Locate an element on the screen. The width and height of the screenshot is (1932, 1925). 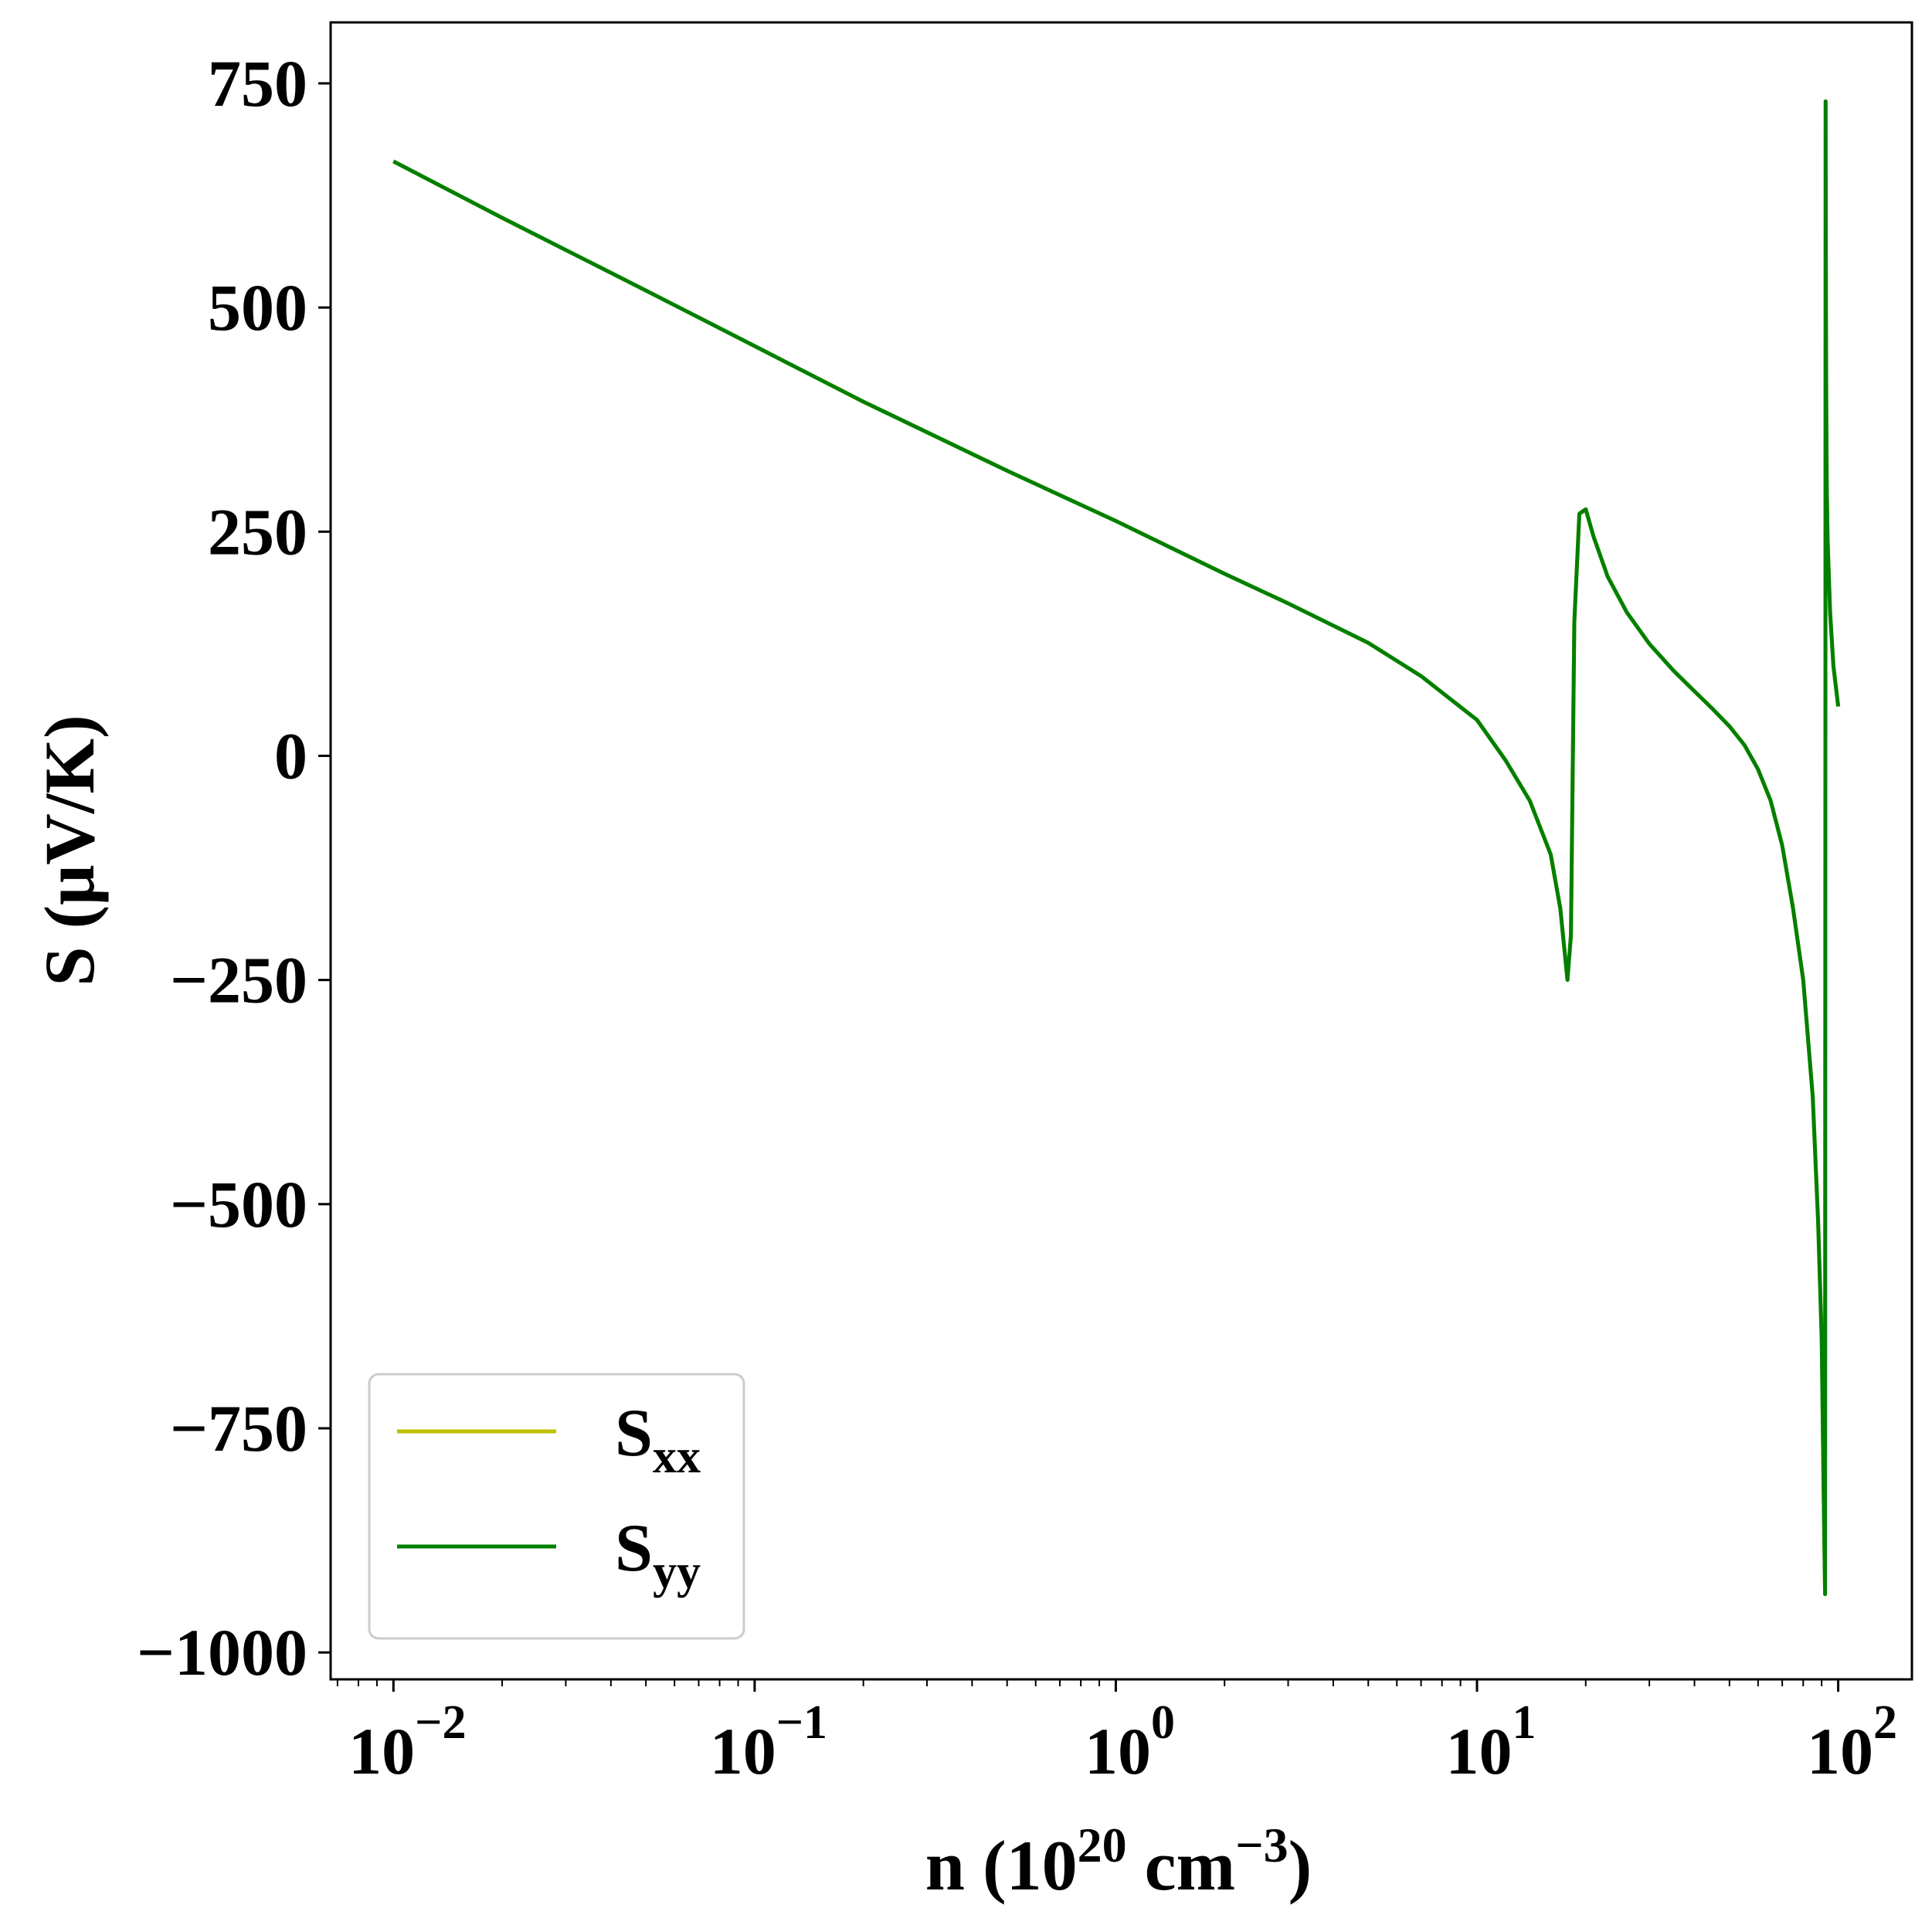
legend-label-syy: Syy is located at coordinates (658, 1554).